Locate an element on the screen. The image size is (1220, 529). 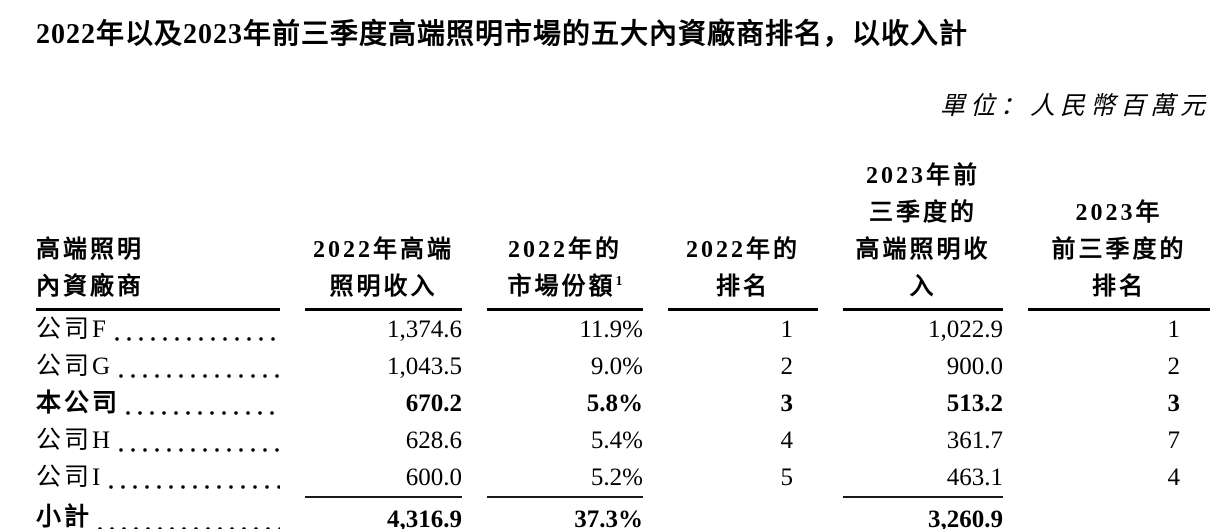
table-row-our-company: 本公司 670.2 5.8% 3 513.2 3 is located at coordinates (623, 403).